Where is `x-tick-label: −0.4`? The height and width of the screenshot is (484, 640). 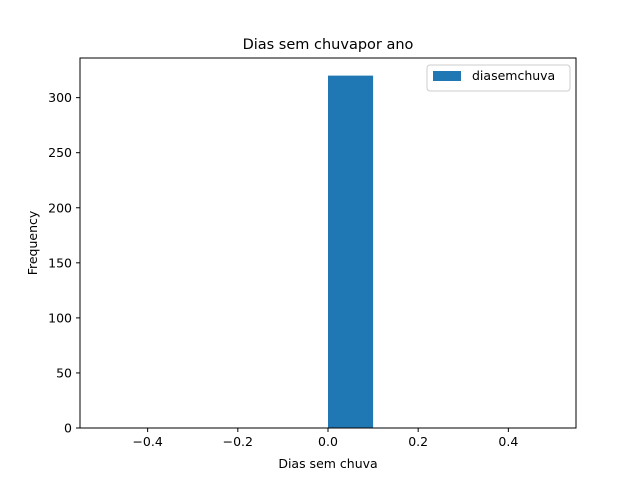
x-tick-label: −0.4 is located at coordinates (147, 441).